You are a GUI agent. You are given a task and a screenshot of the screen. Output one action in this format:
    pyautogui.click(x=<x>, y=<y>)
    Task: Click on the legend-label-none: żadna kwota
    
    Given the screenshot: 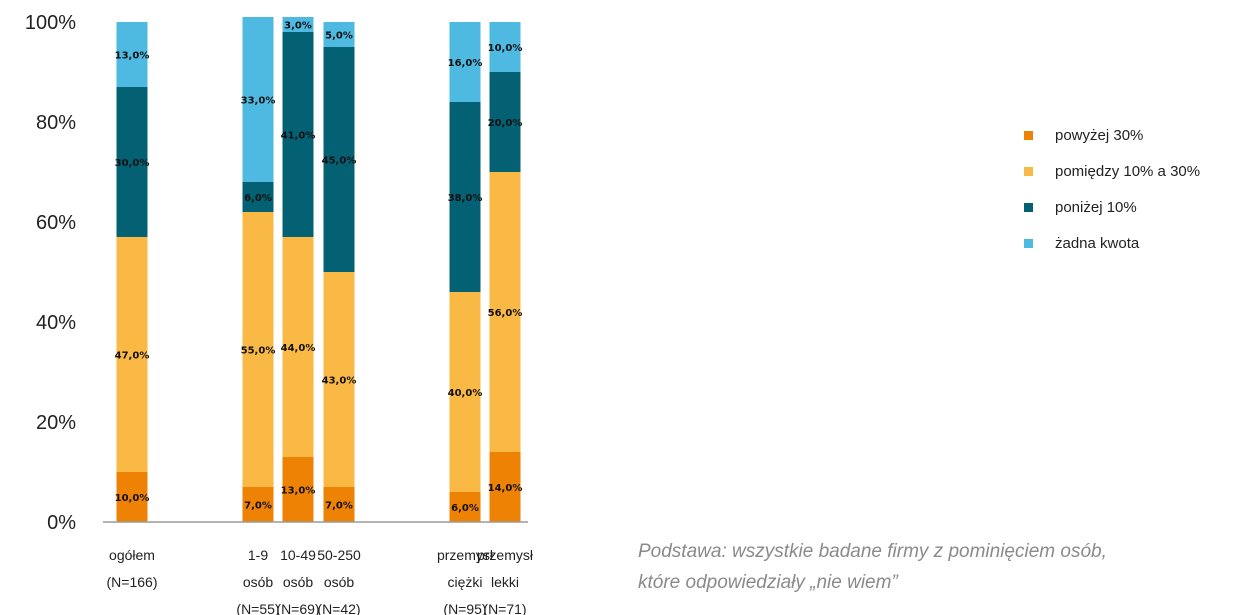 What is the action you would take?
    pyautogui.click(x=1097, y=243)
    